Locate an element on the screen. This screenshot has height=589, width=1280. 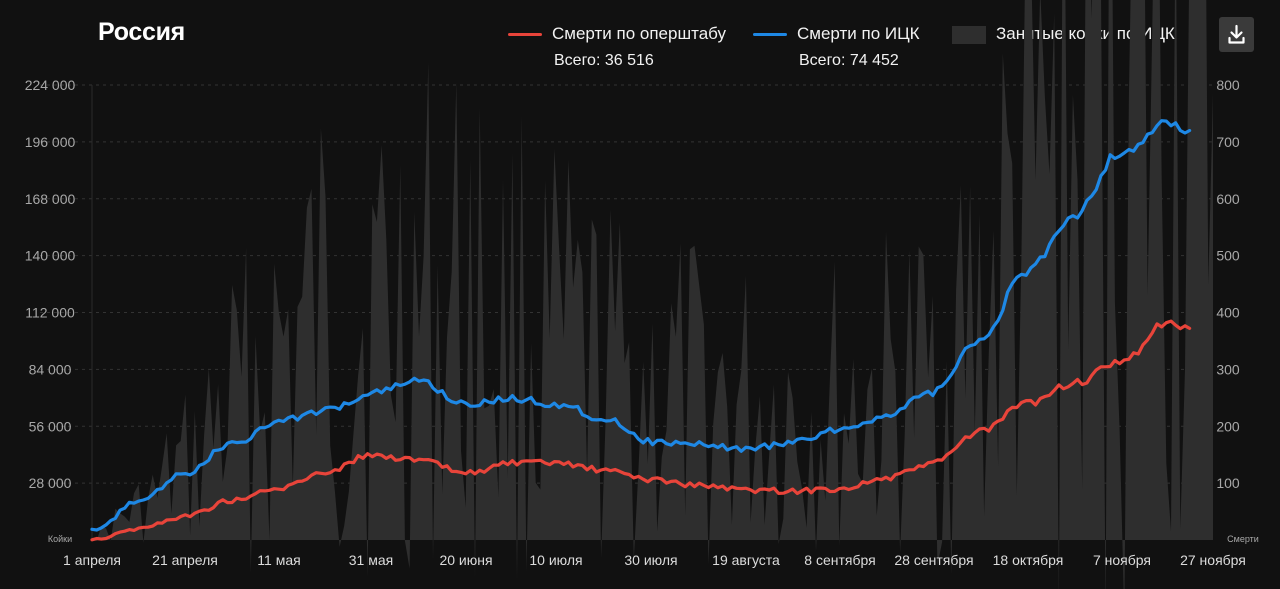
legend-item-ick: Смерти по ИЦК Всего: 74 452 is located at coordinates (836, 47).